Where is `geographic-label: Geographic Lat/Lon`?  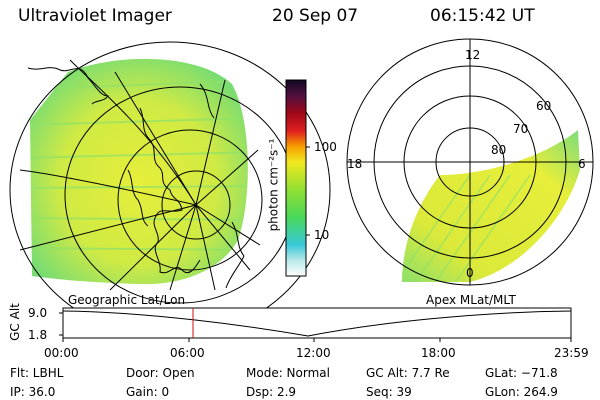
geographic-label: Geographic Lat/Lon is located at coordinates (127, 300).